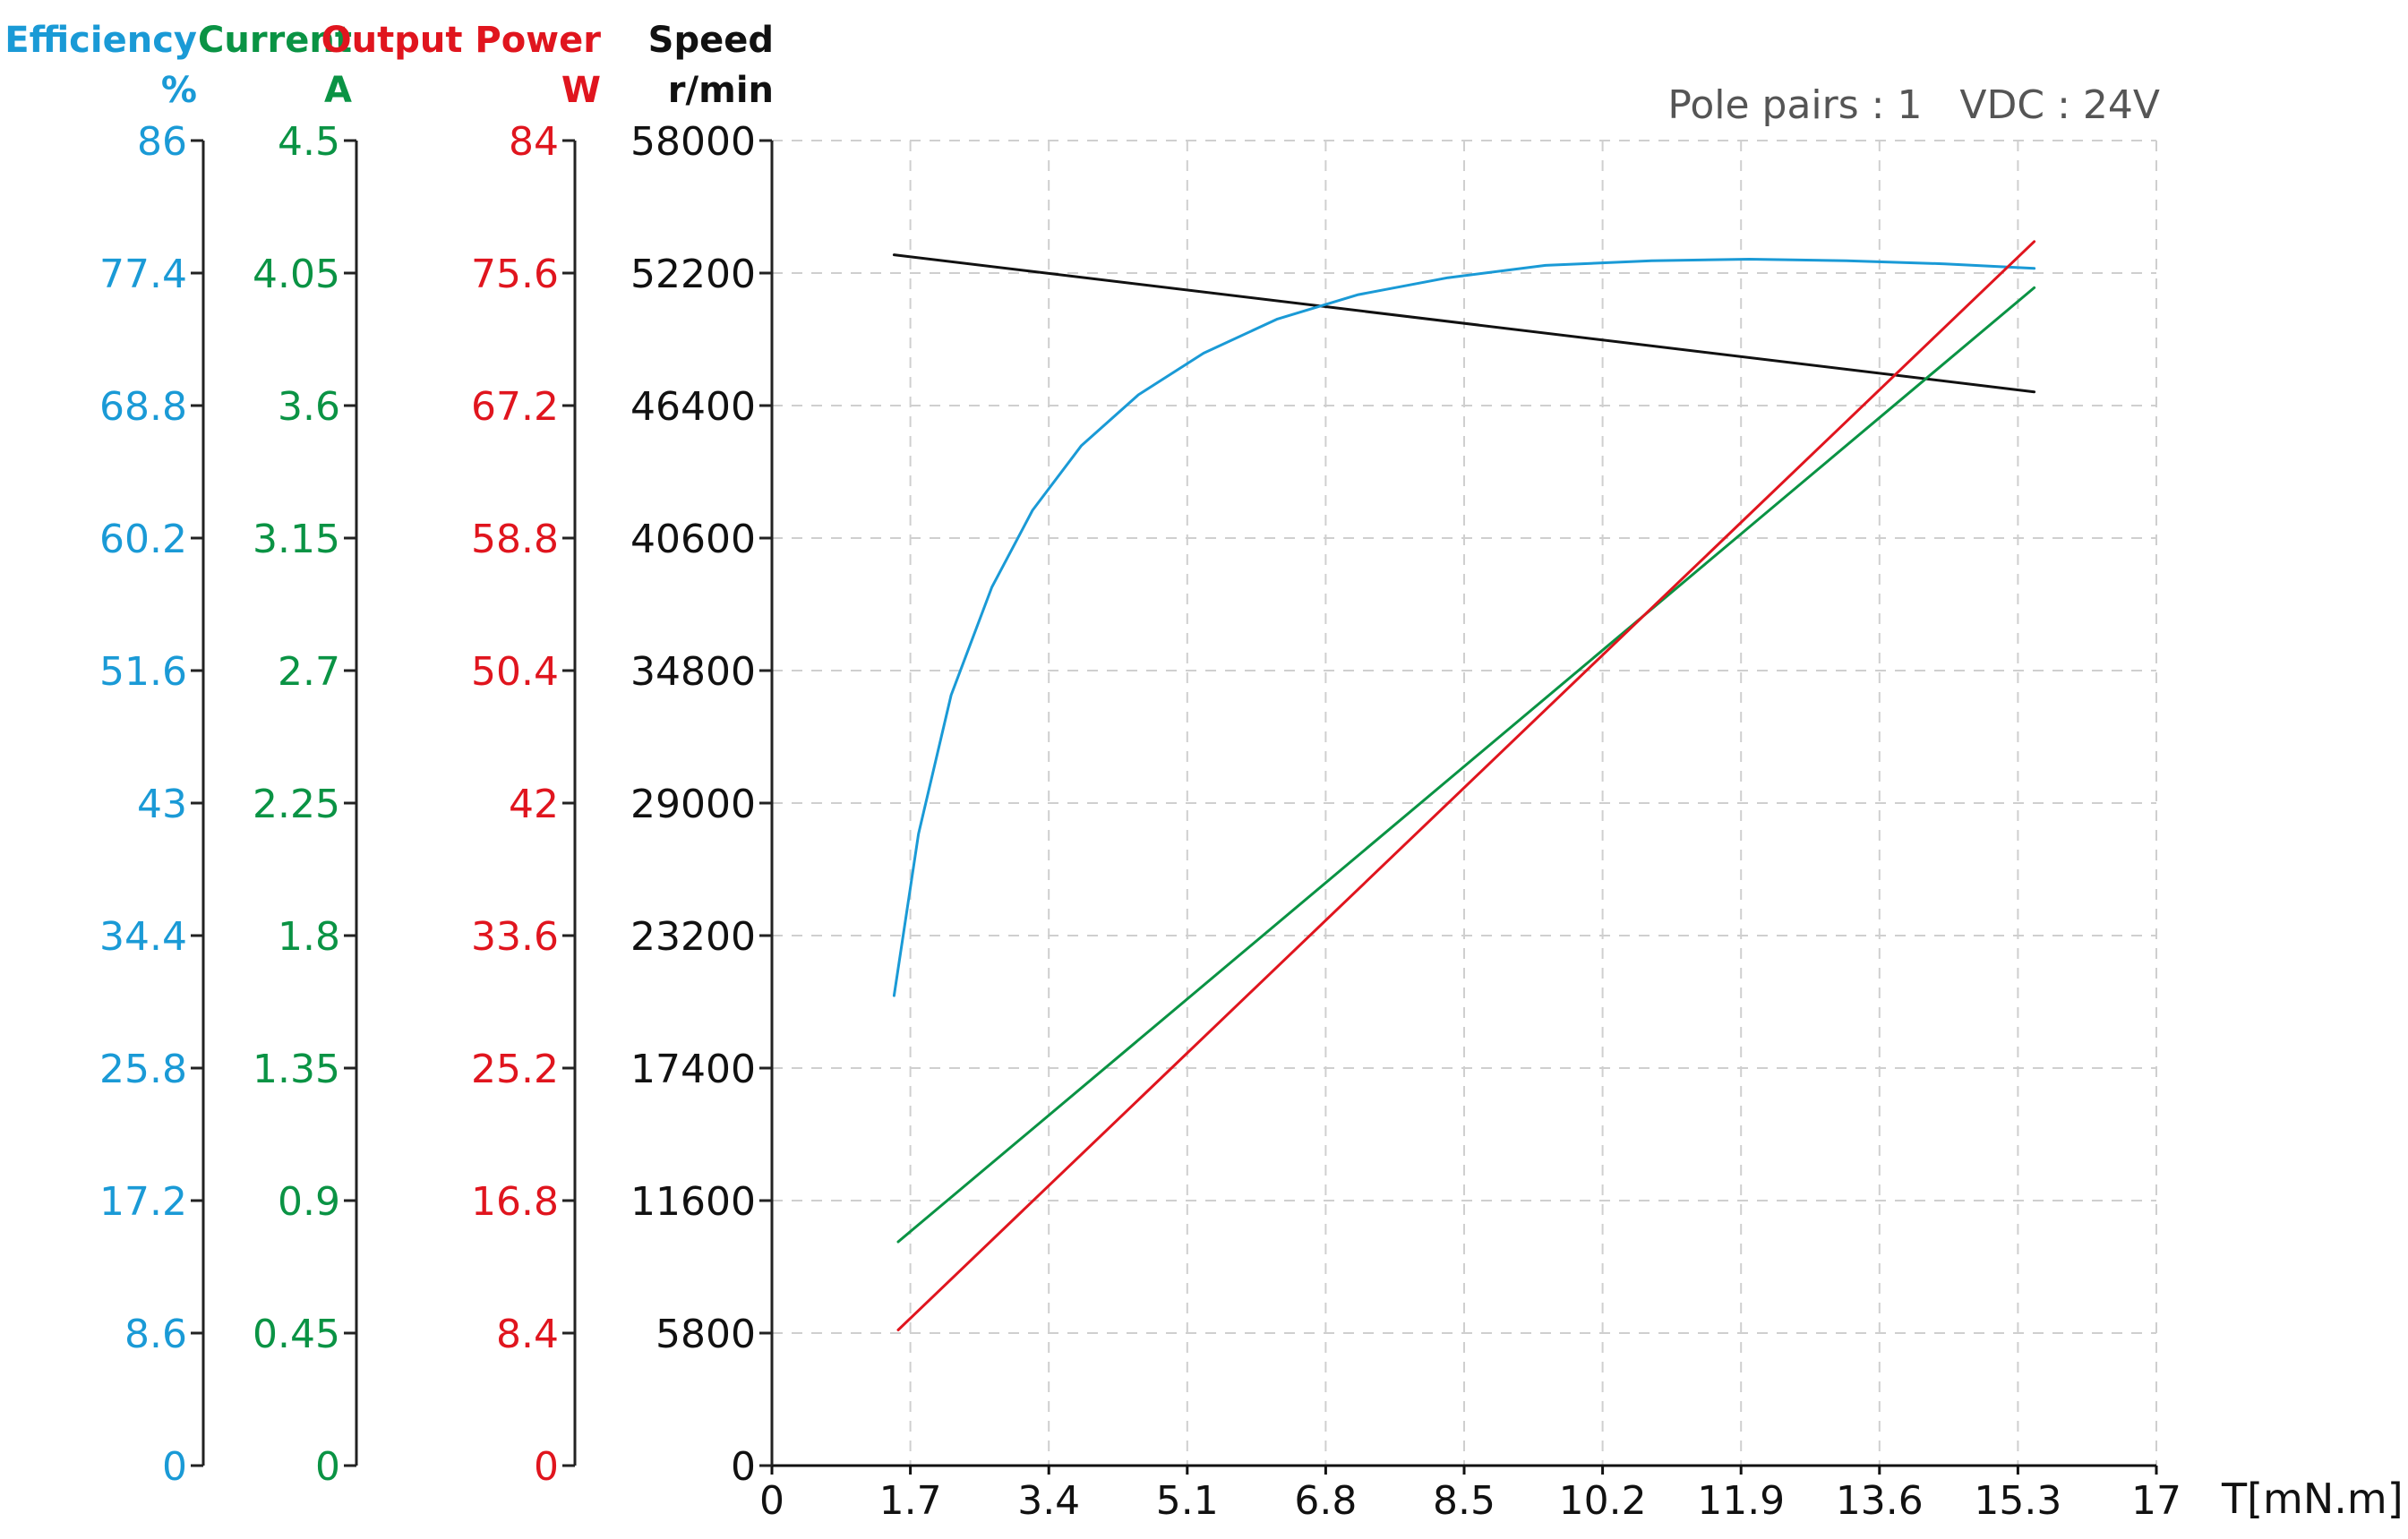 The height and width of the screenshot is (1539, 2408). What do you see at coordinates (143, 274) in the screenshot?
I see `efficiency-tick-label: 77.4` at bounding box center [143, 274].